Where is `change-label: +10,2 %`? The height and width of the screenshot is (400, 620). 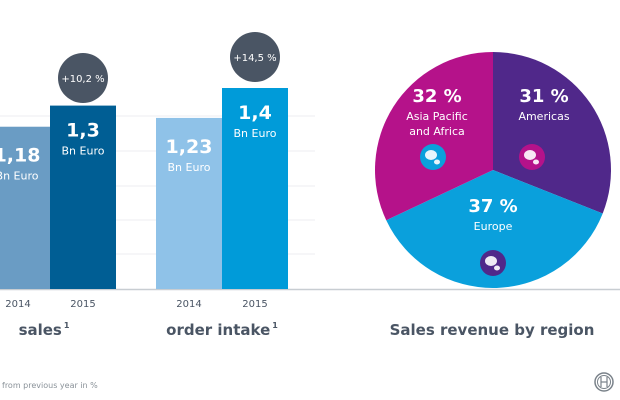
change-label: +10,2 % is located at coordinates (82, 79).